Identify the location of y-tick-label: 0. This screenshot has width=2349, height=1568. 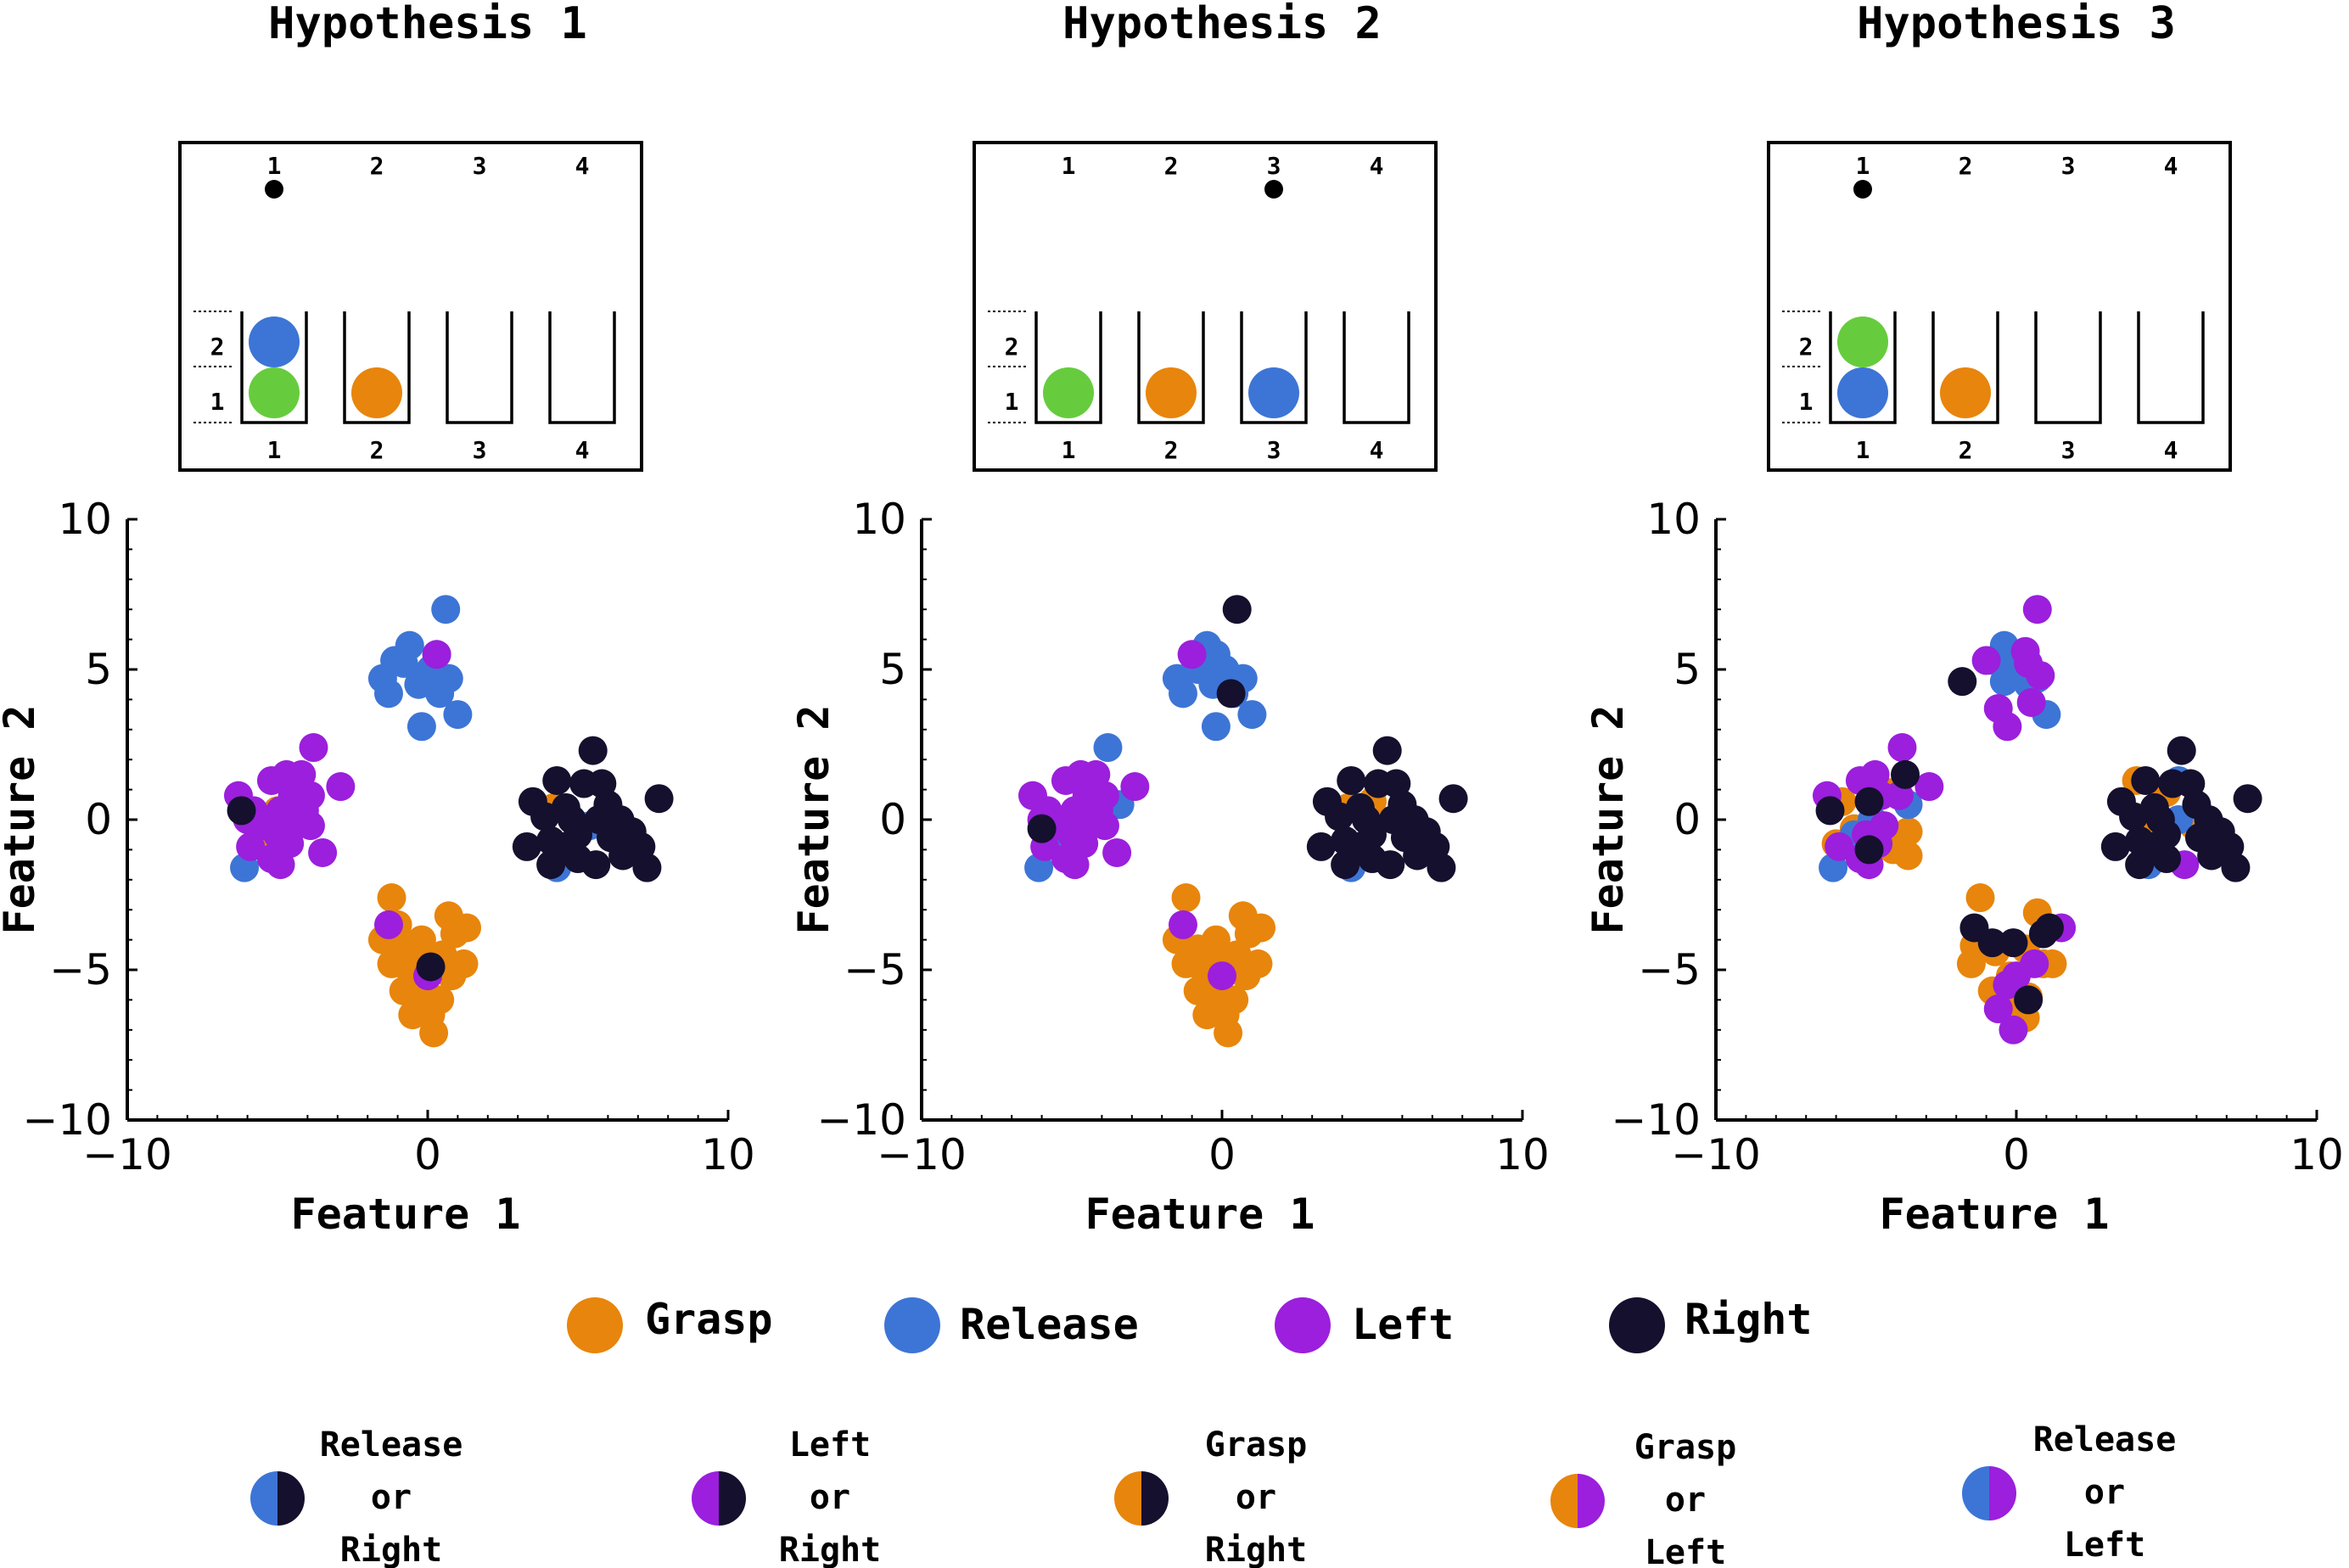
(1687, 820).